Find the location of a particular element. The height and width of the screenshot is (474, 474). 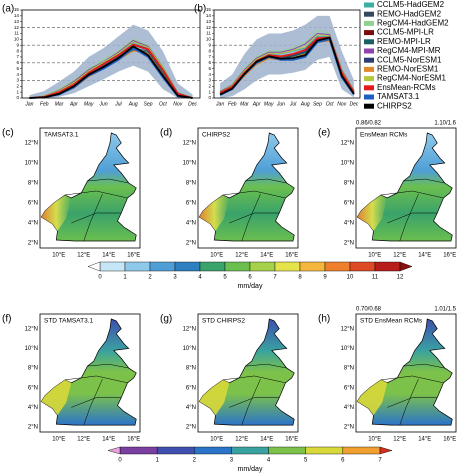

map-title: STD CHIRPS2 is located at coordinates (223, 321).